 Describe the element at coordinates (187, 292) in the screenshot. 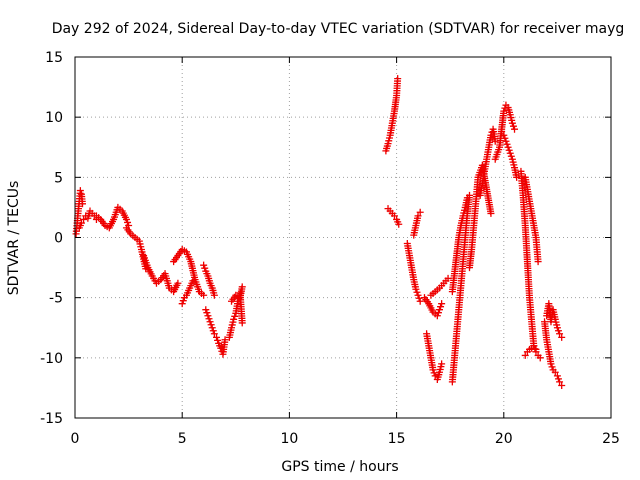

I see `series-track-g` at that location.